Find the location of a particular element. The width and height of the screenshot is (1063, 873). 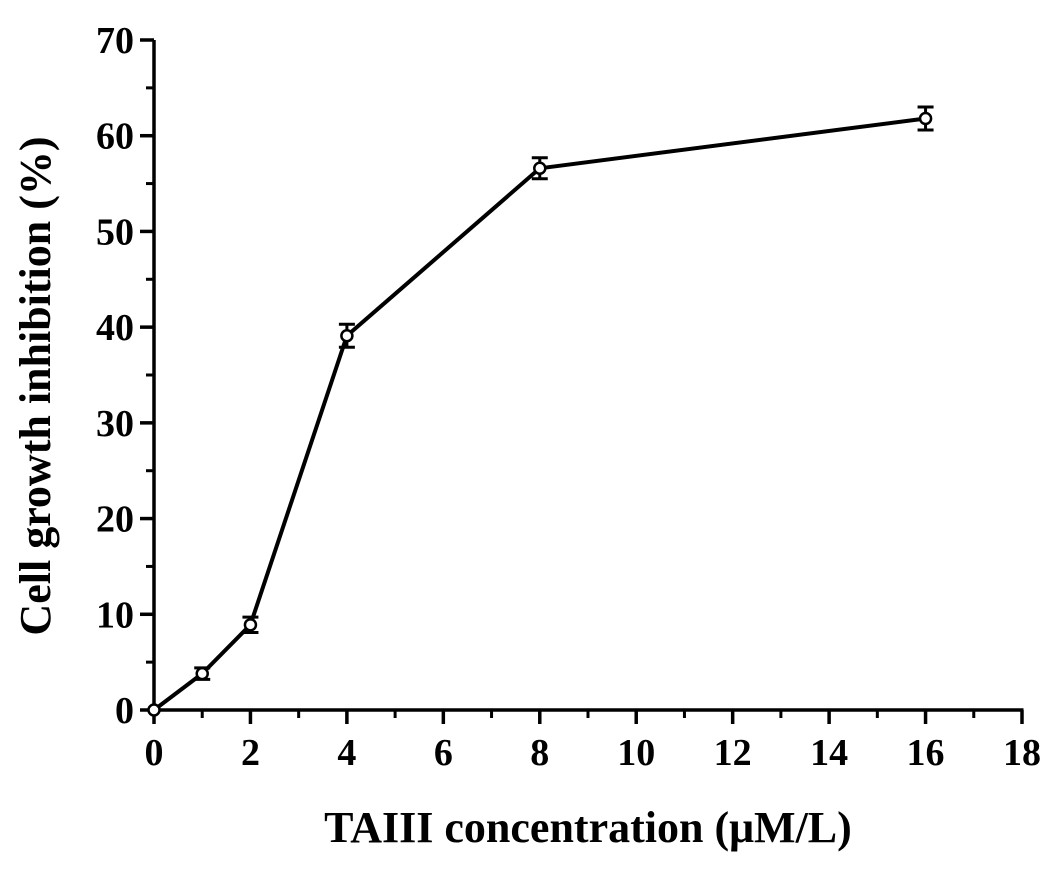

y-tick-label: 60 is located at coordinates (115, 137).